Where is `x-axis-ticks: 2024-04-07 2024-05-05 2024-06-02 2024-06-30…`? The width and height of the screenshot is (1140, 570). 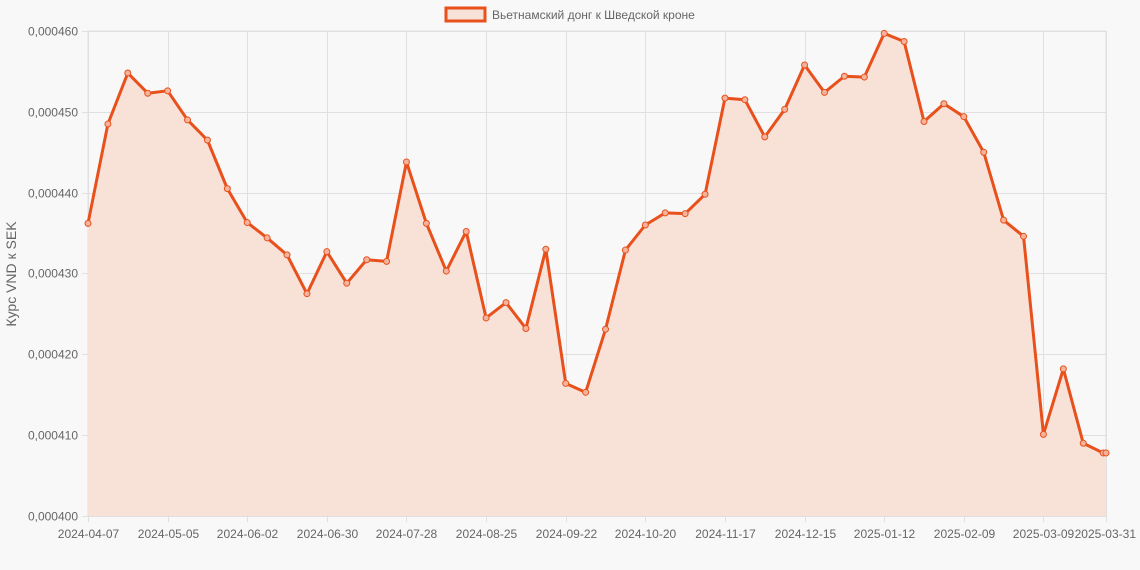 x-axis-ticks: 2024-04-07 2024-05-05 2024-06-02 2024-06-30… is located at coordinates (597, 534).